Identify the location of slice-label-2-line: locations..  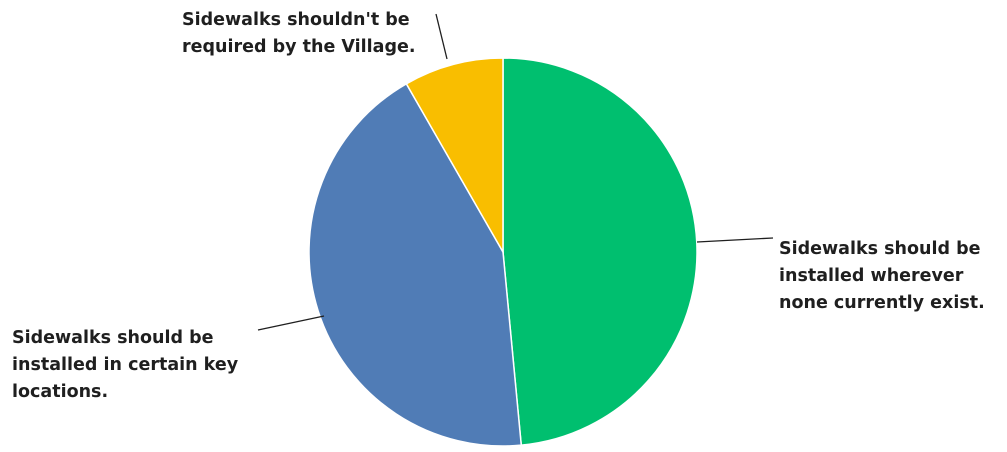
(60, 392).